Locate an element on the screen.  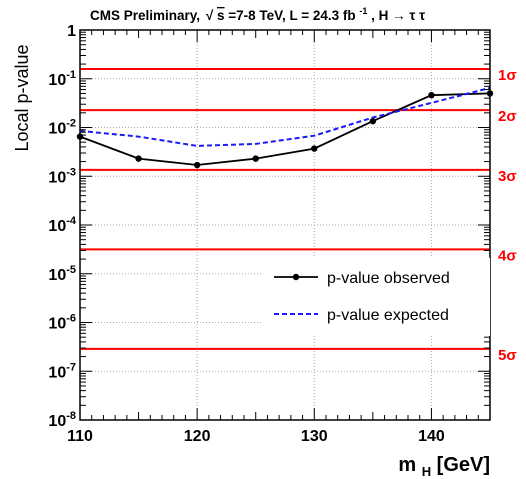
legend-marker-observed is located at coordinates (296, 277).